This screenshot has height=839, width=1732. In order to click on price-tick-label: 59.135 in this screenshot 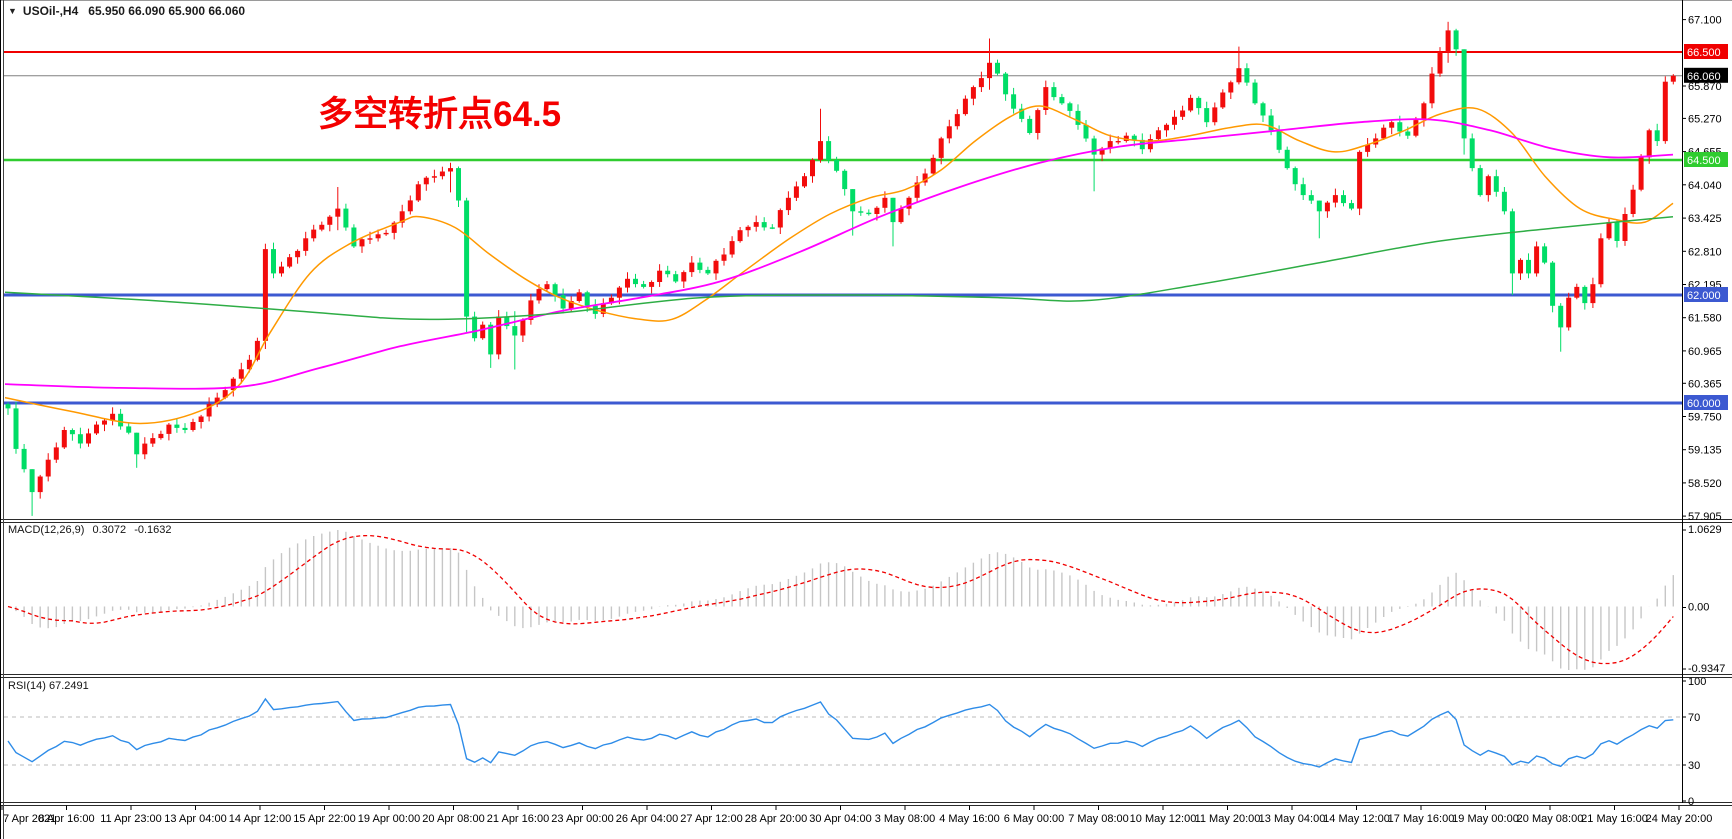, I will do `click(1705, 451)`.